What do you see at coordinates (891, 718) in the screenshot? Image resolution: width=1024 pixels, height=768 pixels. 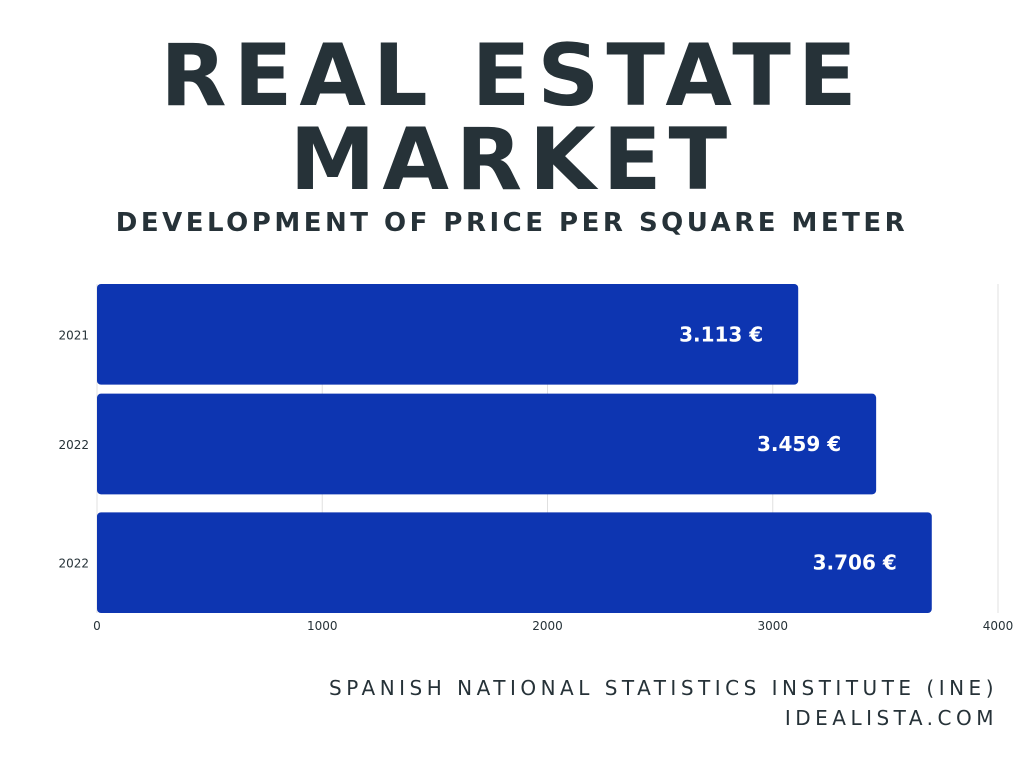 I see `source-line-2: IDEALISTA.COM` at bounding box center [891, 718].